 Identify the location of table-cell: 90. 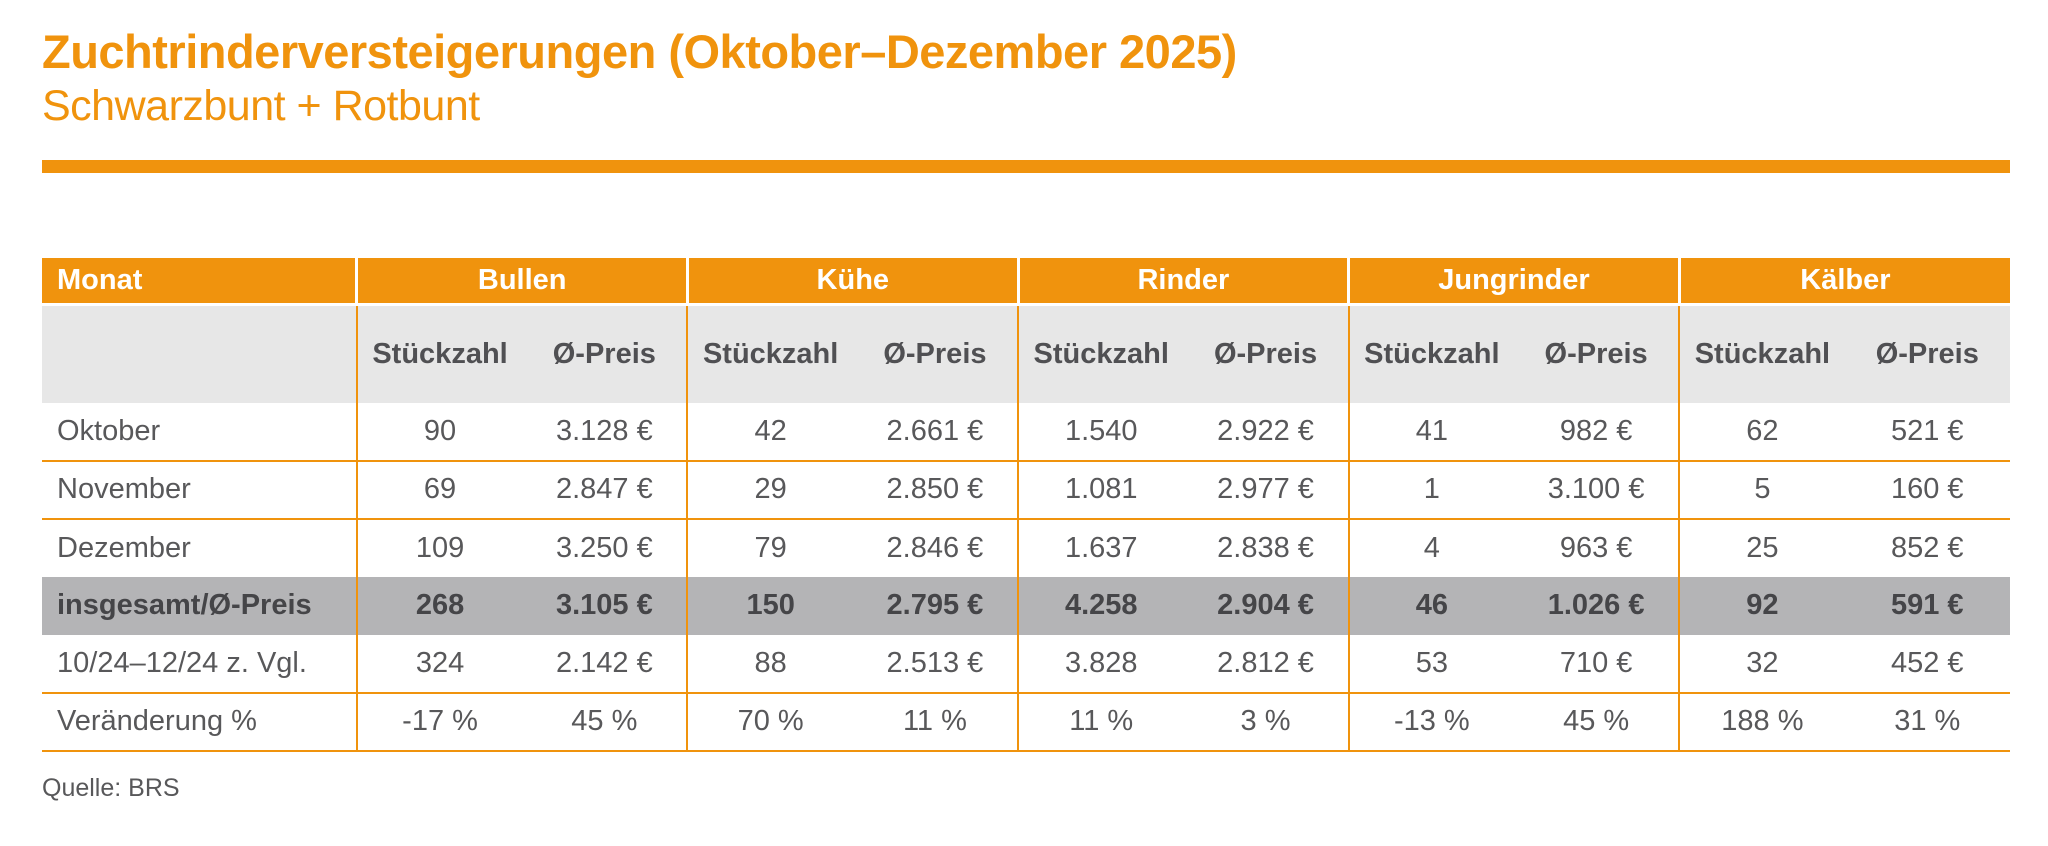
(439, 432).